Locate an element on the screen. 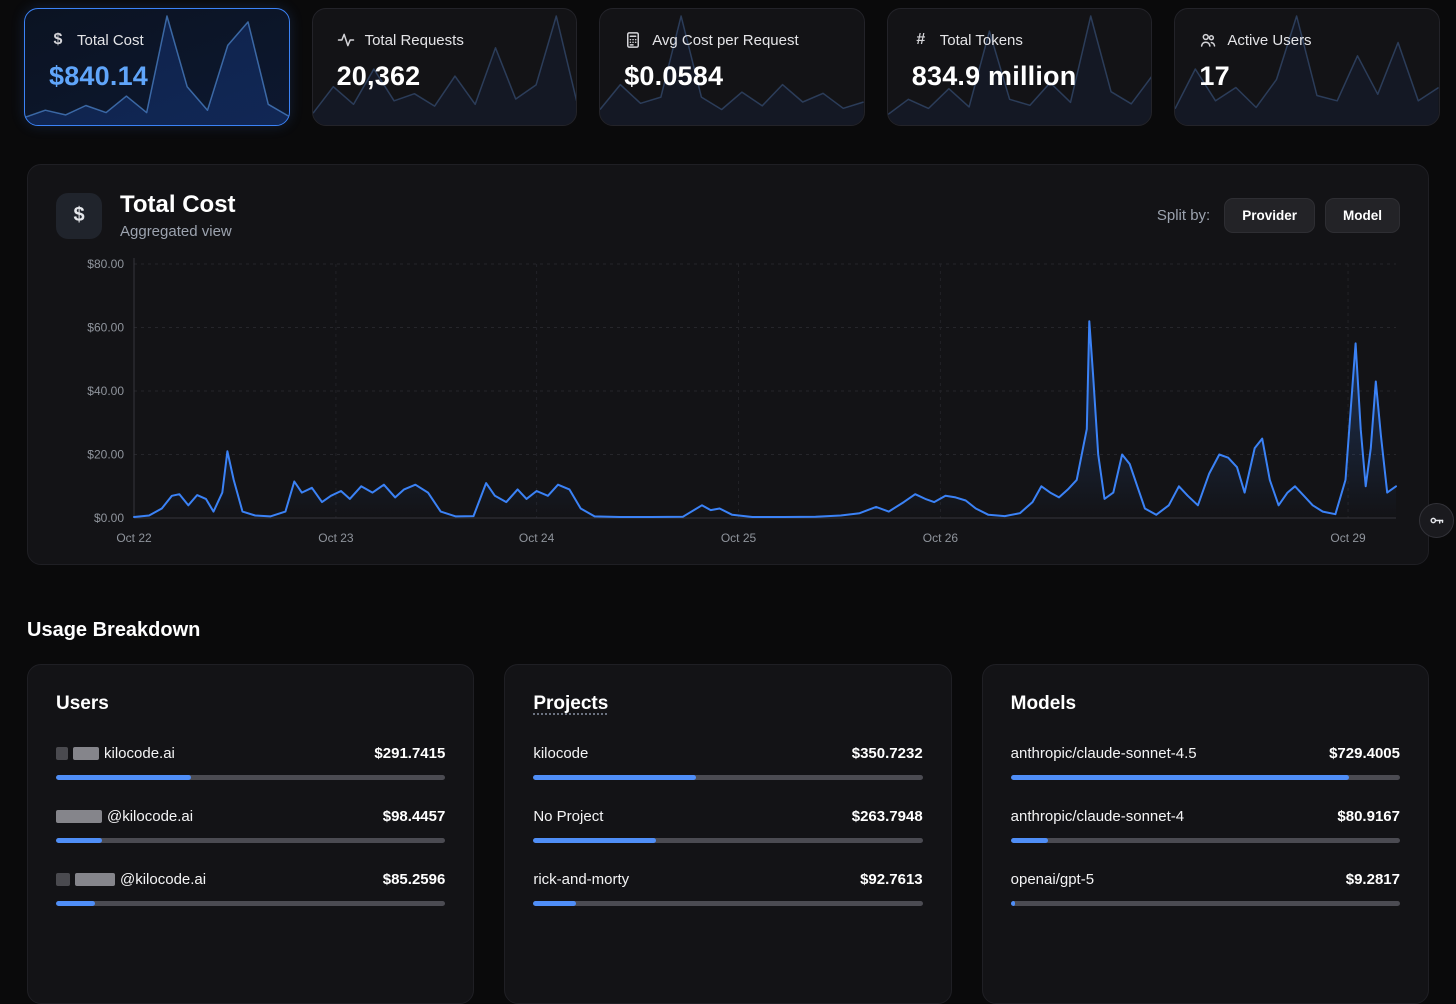  hash-icon: # is located at coordinates (921, 39).